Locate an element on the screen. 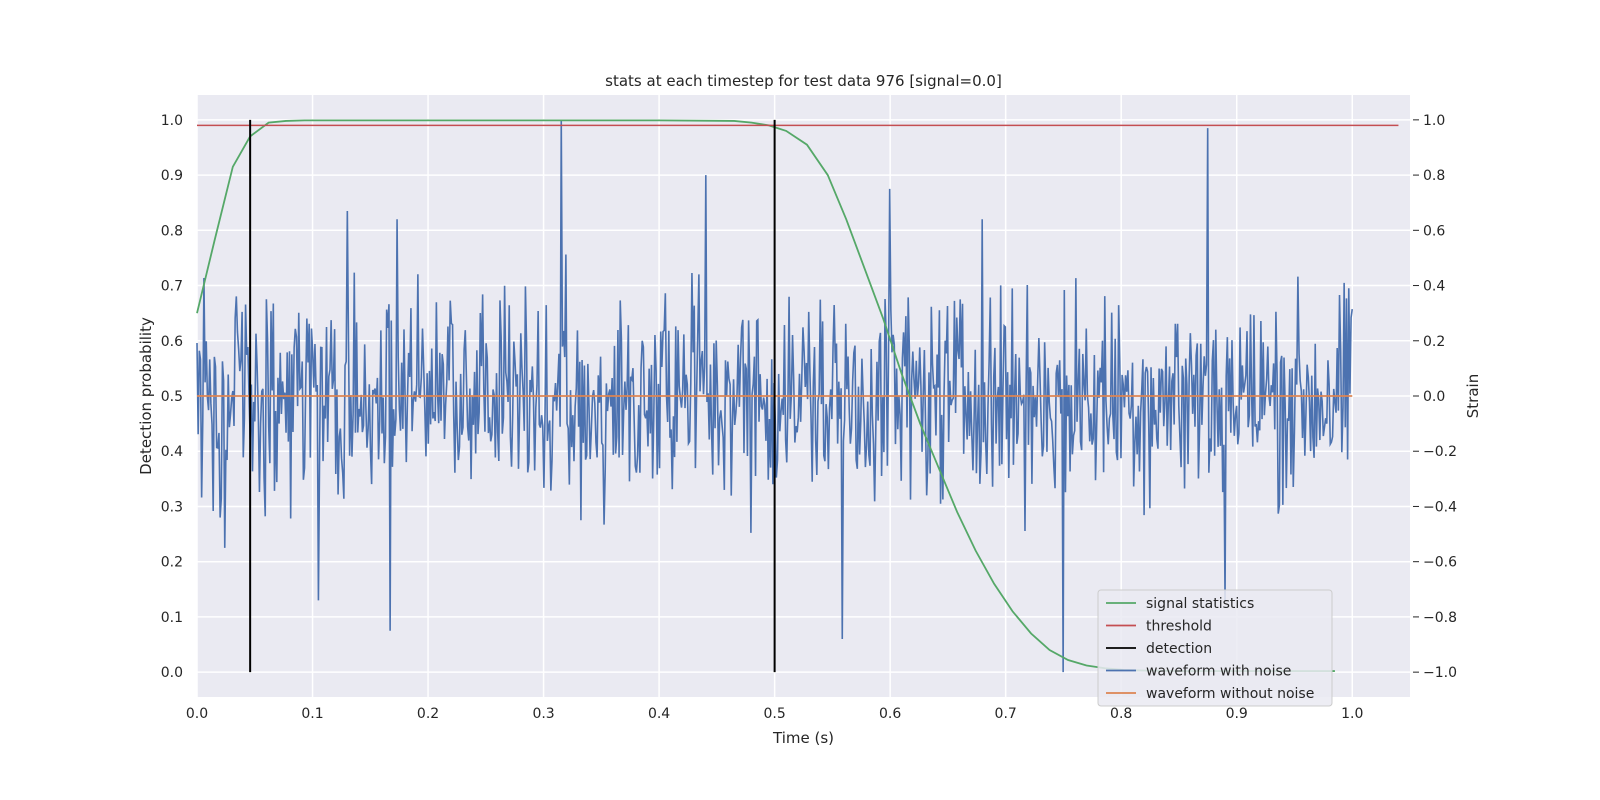 The height and width of the screenshot is (800, 1600). x-tick-label: 0.9 is located at coordinates (1237, 714).